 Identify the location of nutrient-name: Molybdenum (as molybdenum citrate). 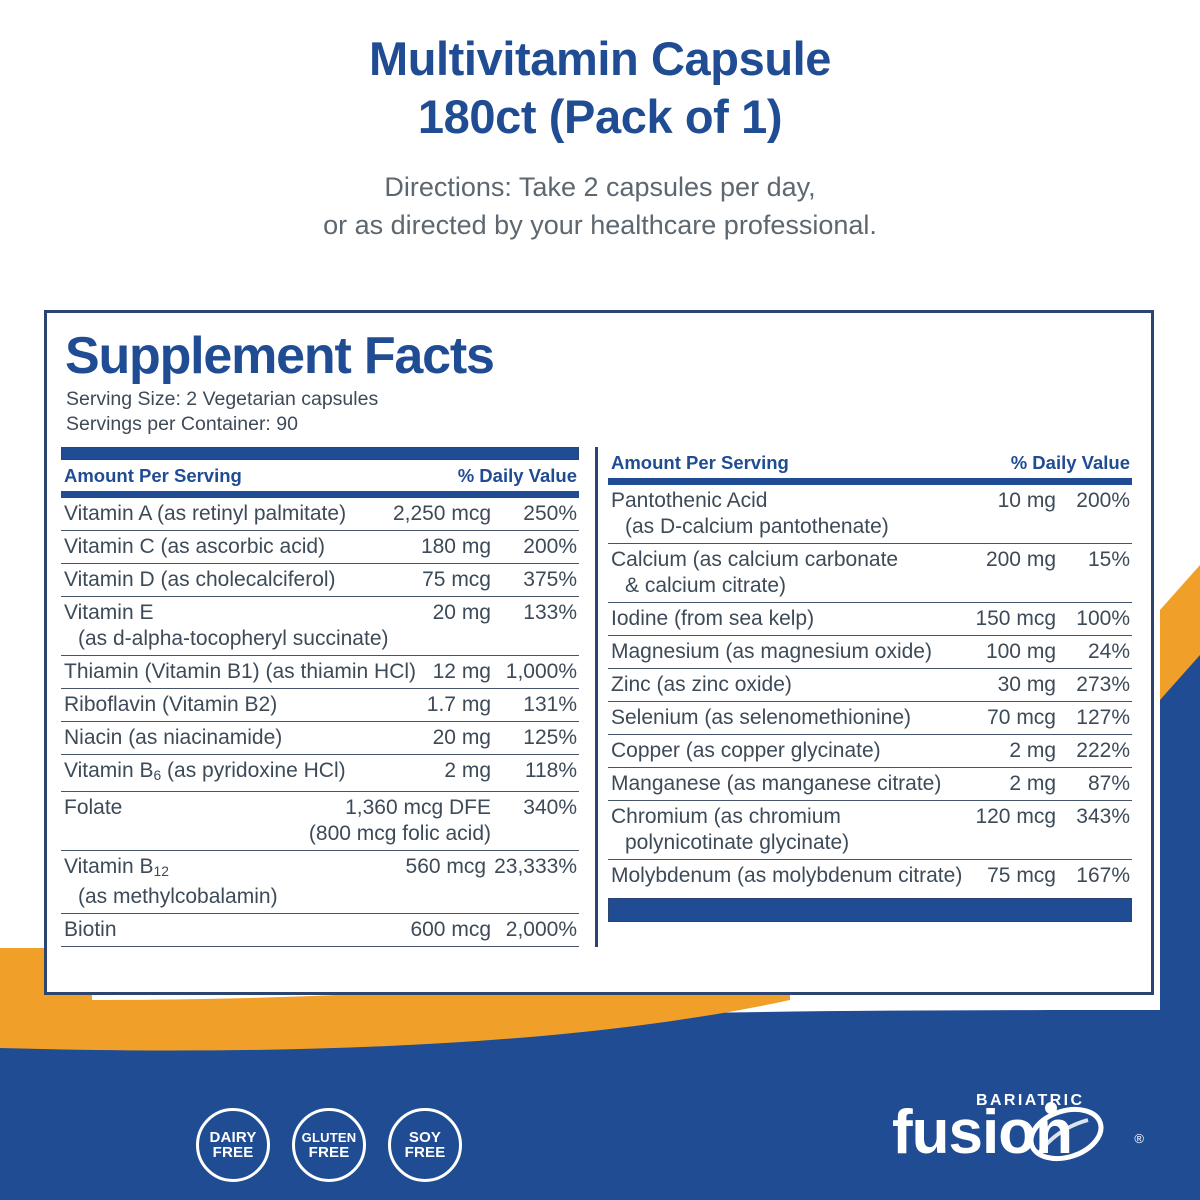
(787, 875).